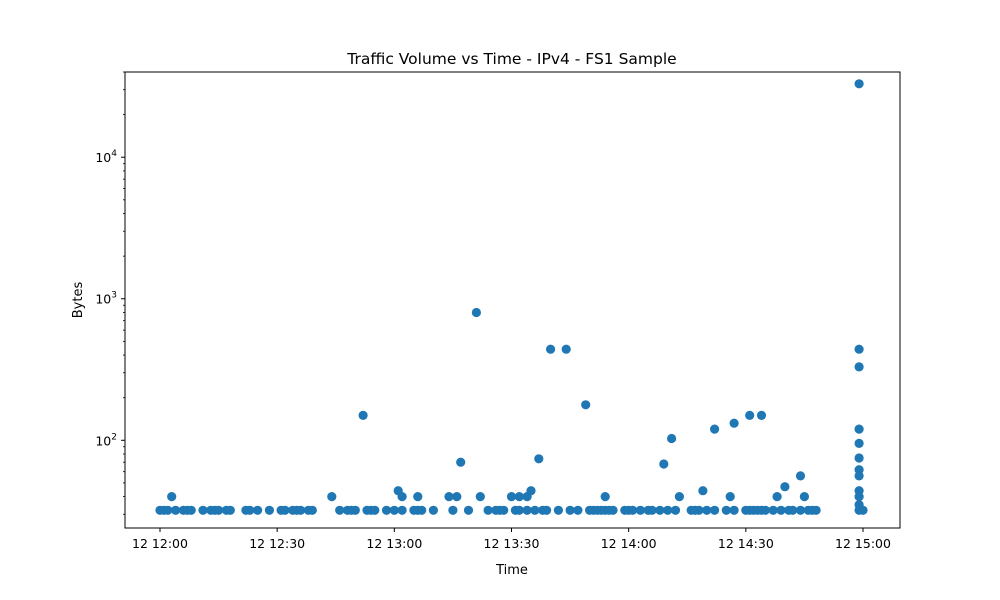 This screenshot has width=1000, height=600. What do you see at coordinates (746, 543) in the screenshot?
I see `x-tick-label: 12 14:30` at bounding box center [746, 543].